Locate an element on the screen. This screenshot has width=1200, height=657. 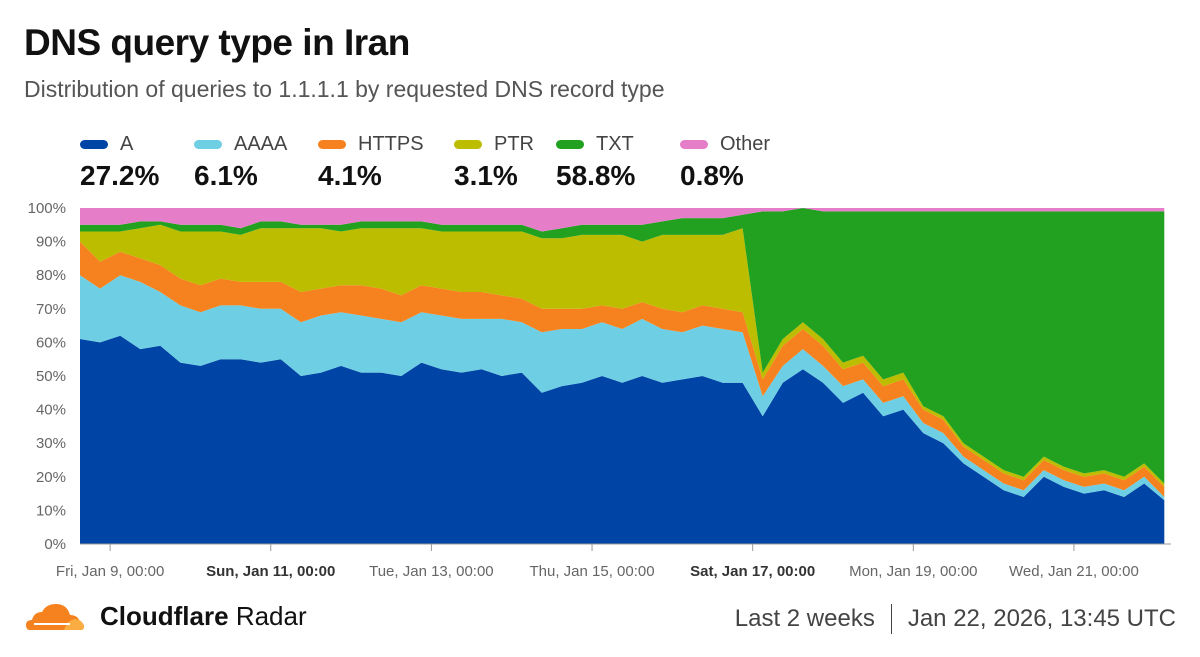
y-tick-label: 60% is located at coordinates (51, 342).